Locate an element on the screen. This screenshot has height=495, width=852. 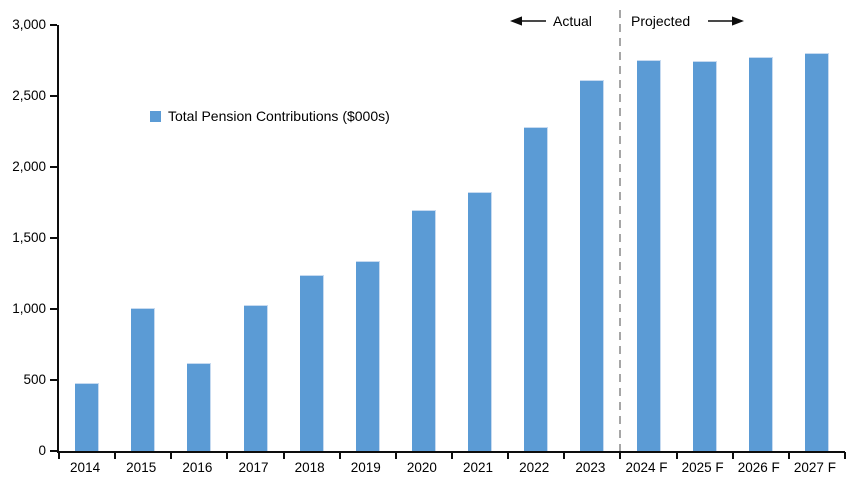
bar-2025-f is located at coordinates (704, 255).